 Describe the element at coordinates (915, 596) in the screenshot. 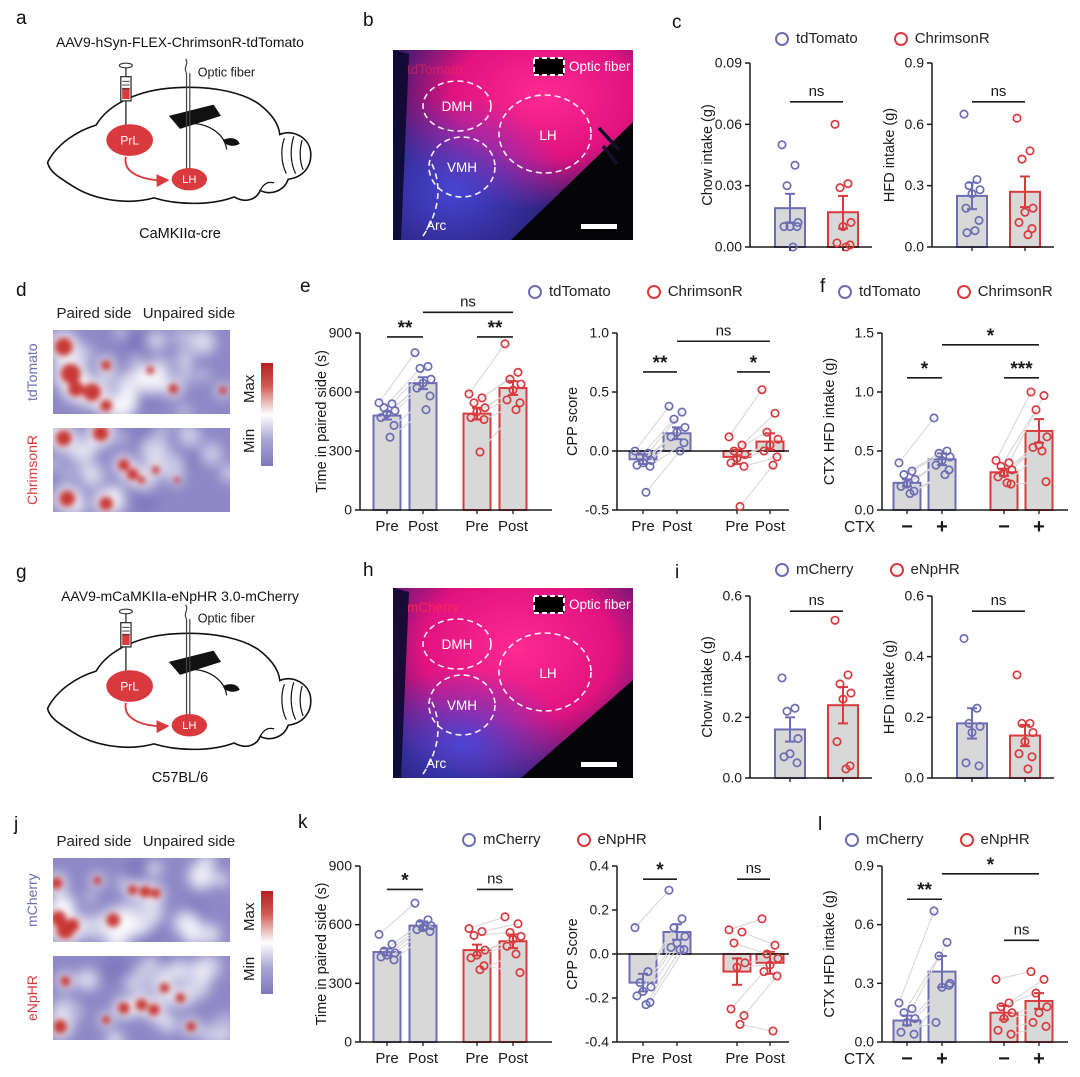

I see `svg-text: 0.6` at that location.